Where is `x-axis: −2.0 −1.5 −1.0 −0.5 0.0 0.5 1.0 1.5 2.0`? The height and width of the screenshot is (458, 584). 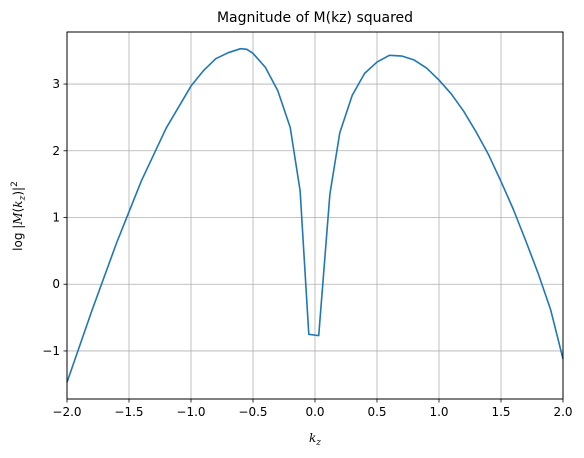
x-axis: −2.0 −1.5 −1.0 −0.5 0.0 0.5 1.0 1.5 2.0 is located at coordinates (312, 409).